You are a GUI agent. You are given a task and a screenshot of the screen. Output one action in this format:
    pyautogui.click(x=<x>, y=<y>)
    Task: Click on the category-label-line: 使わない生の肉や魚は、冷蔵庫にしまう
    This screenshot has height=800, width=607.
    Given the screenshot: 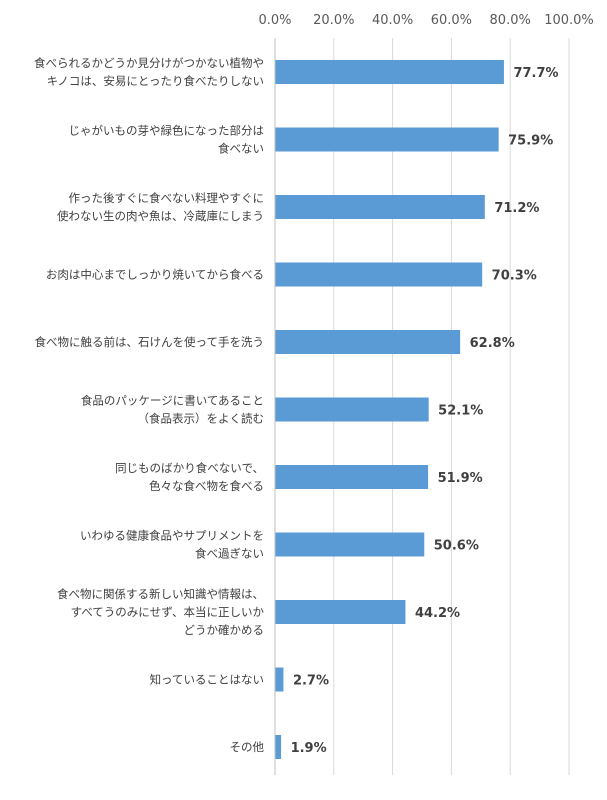 What is the action you would take?
    pyautogui.click(x=160, y=216)
    